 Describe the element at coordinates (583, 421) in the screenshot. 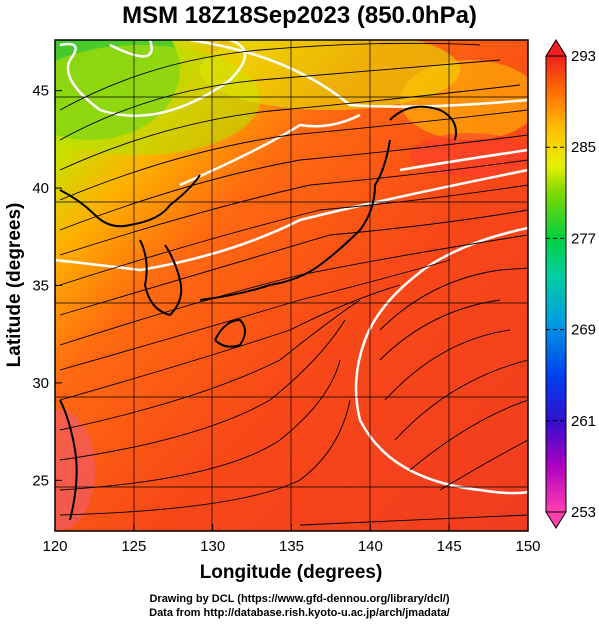

I see `colorbar-tick-label: 261` at that location.